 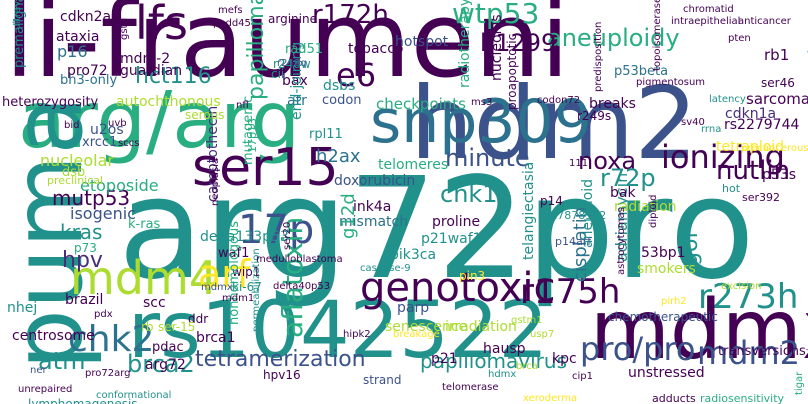 What do you see at coordinates (663, 317) in the screenshot?
I see `word-131: chemotherapeutic` at bounding box center [663, 317].